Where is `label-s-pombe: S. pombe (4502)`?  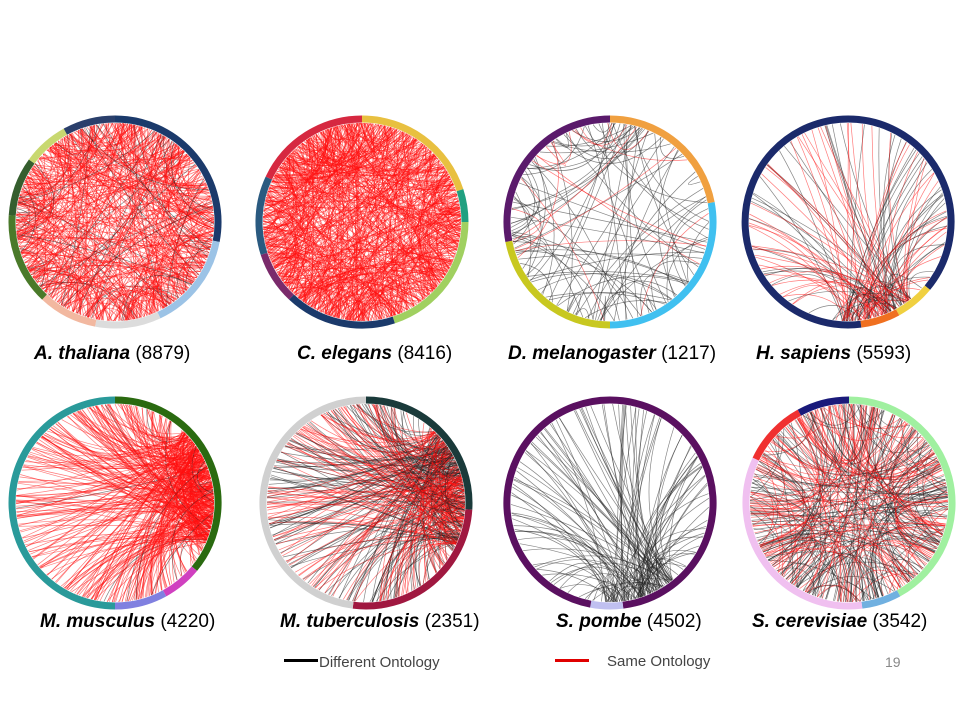
label-s-pombe: S. pombe (4502) is located at coordinates (629, 621).